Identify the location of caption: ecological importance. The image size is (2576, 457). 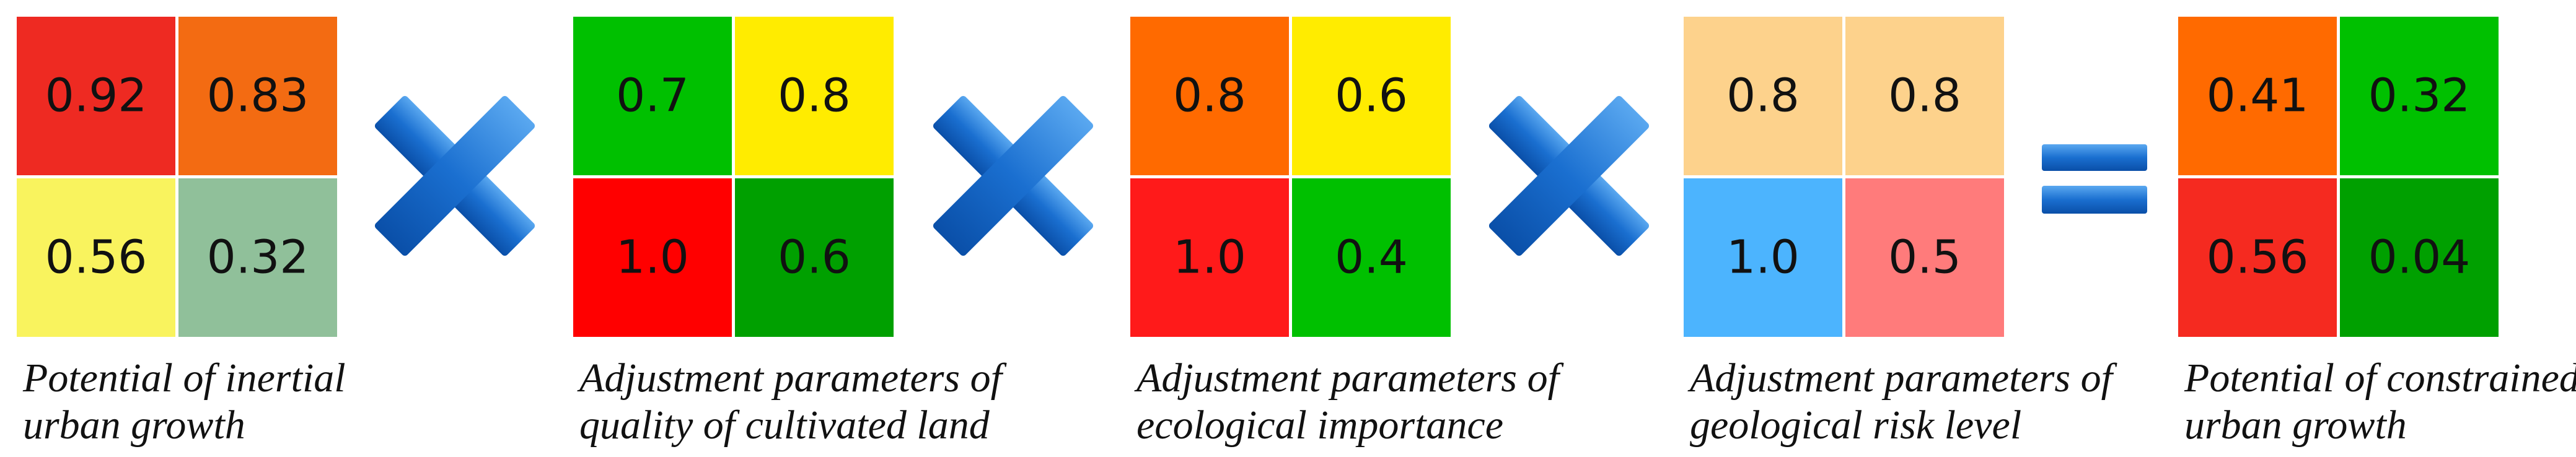
(1319, 425).